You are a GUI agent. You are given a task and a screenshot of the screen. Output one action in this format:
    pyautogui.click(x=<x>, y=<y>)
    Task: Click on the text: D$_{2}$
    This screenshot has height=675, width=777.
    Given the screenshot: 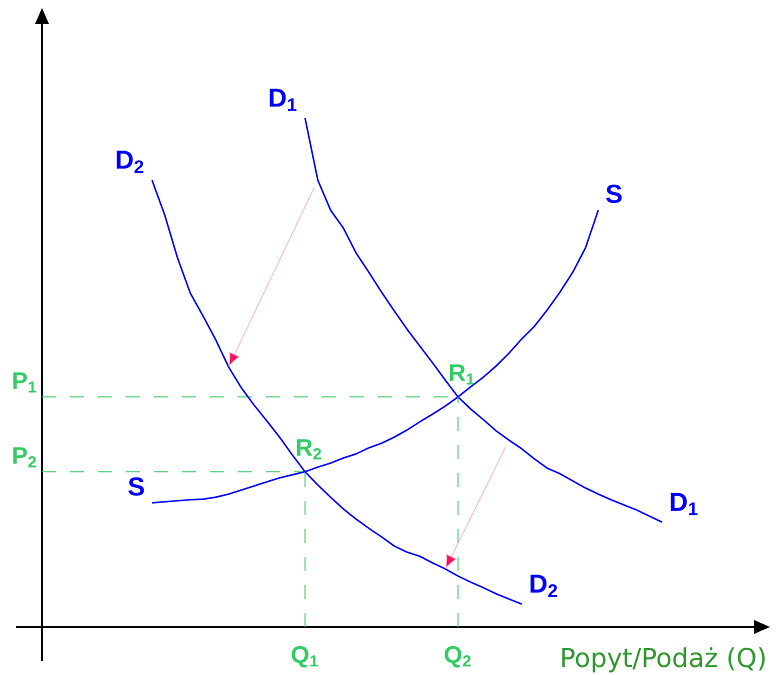 What is the action you would take?
    pyautogui.click(x=130, y=162)
    